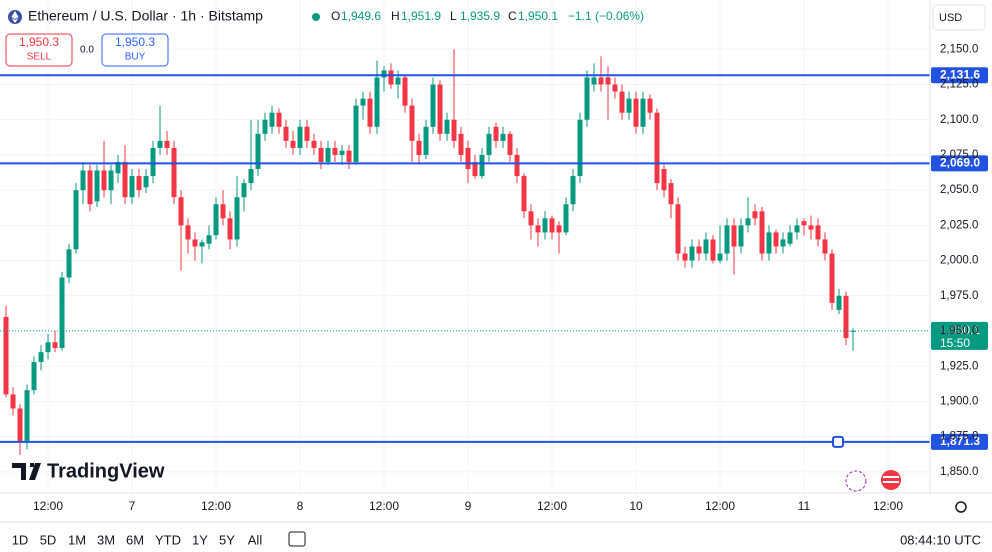 This screenshot has height=552, width=992. What do you see at coordinates (959, 401) in the screenshot?
I see `y-tick-label: 1,900.0` at bounding box center [959, 401].